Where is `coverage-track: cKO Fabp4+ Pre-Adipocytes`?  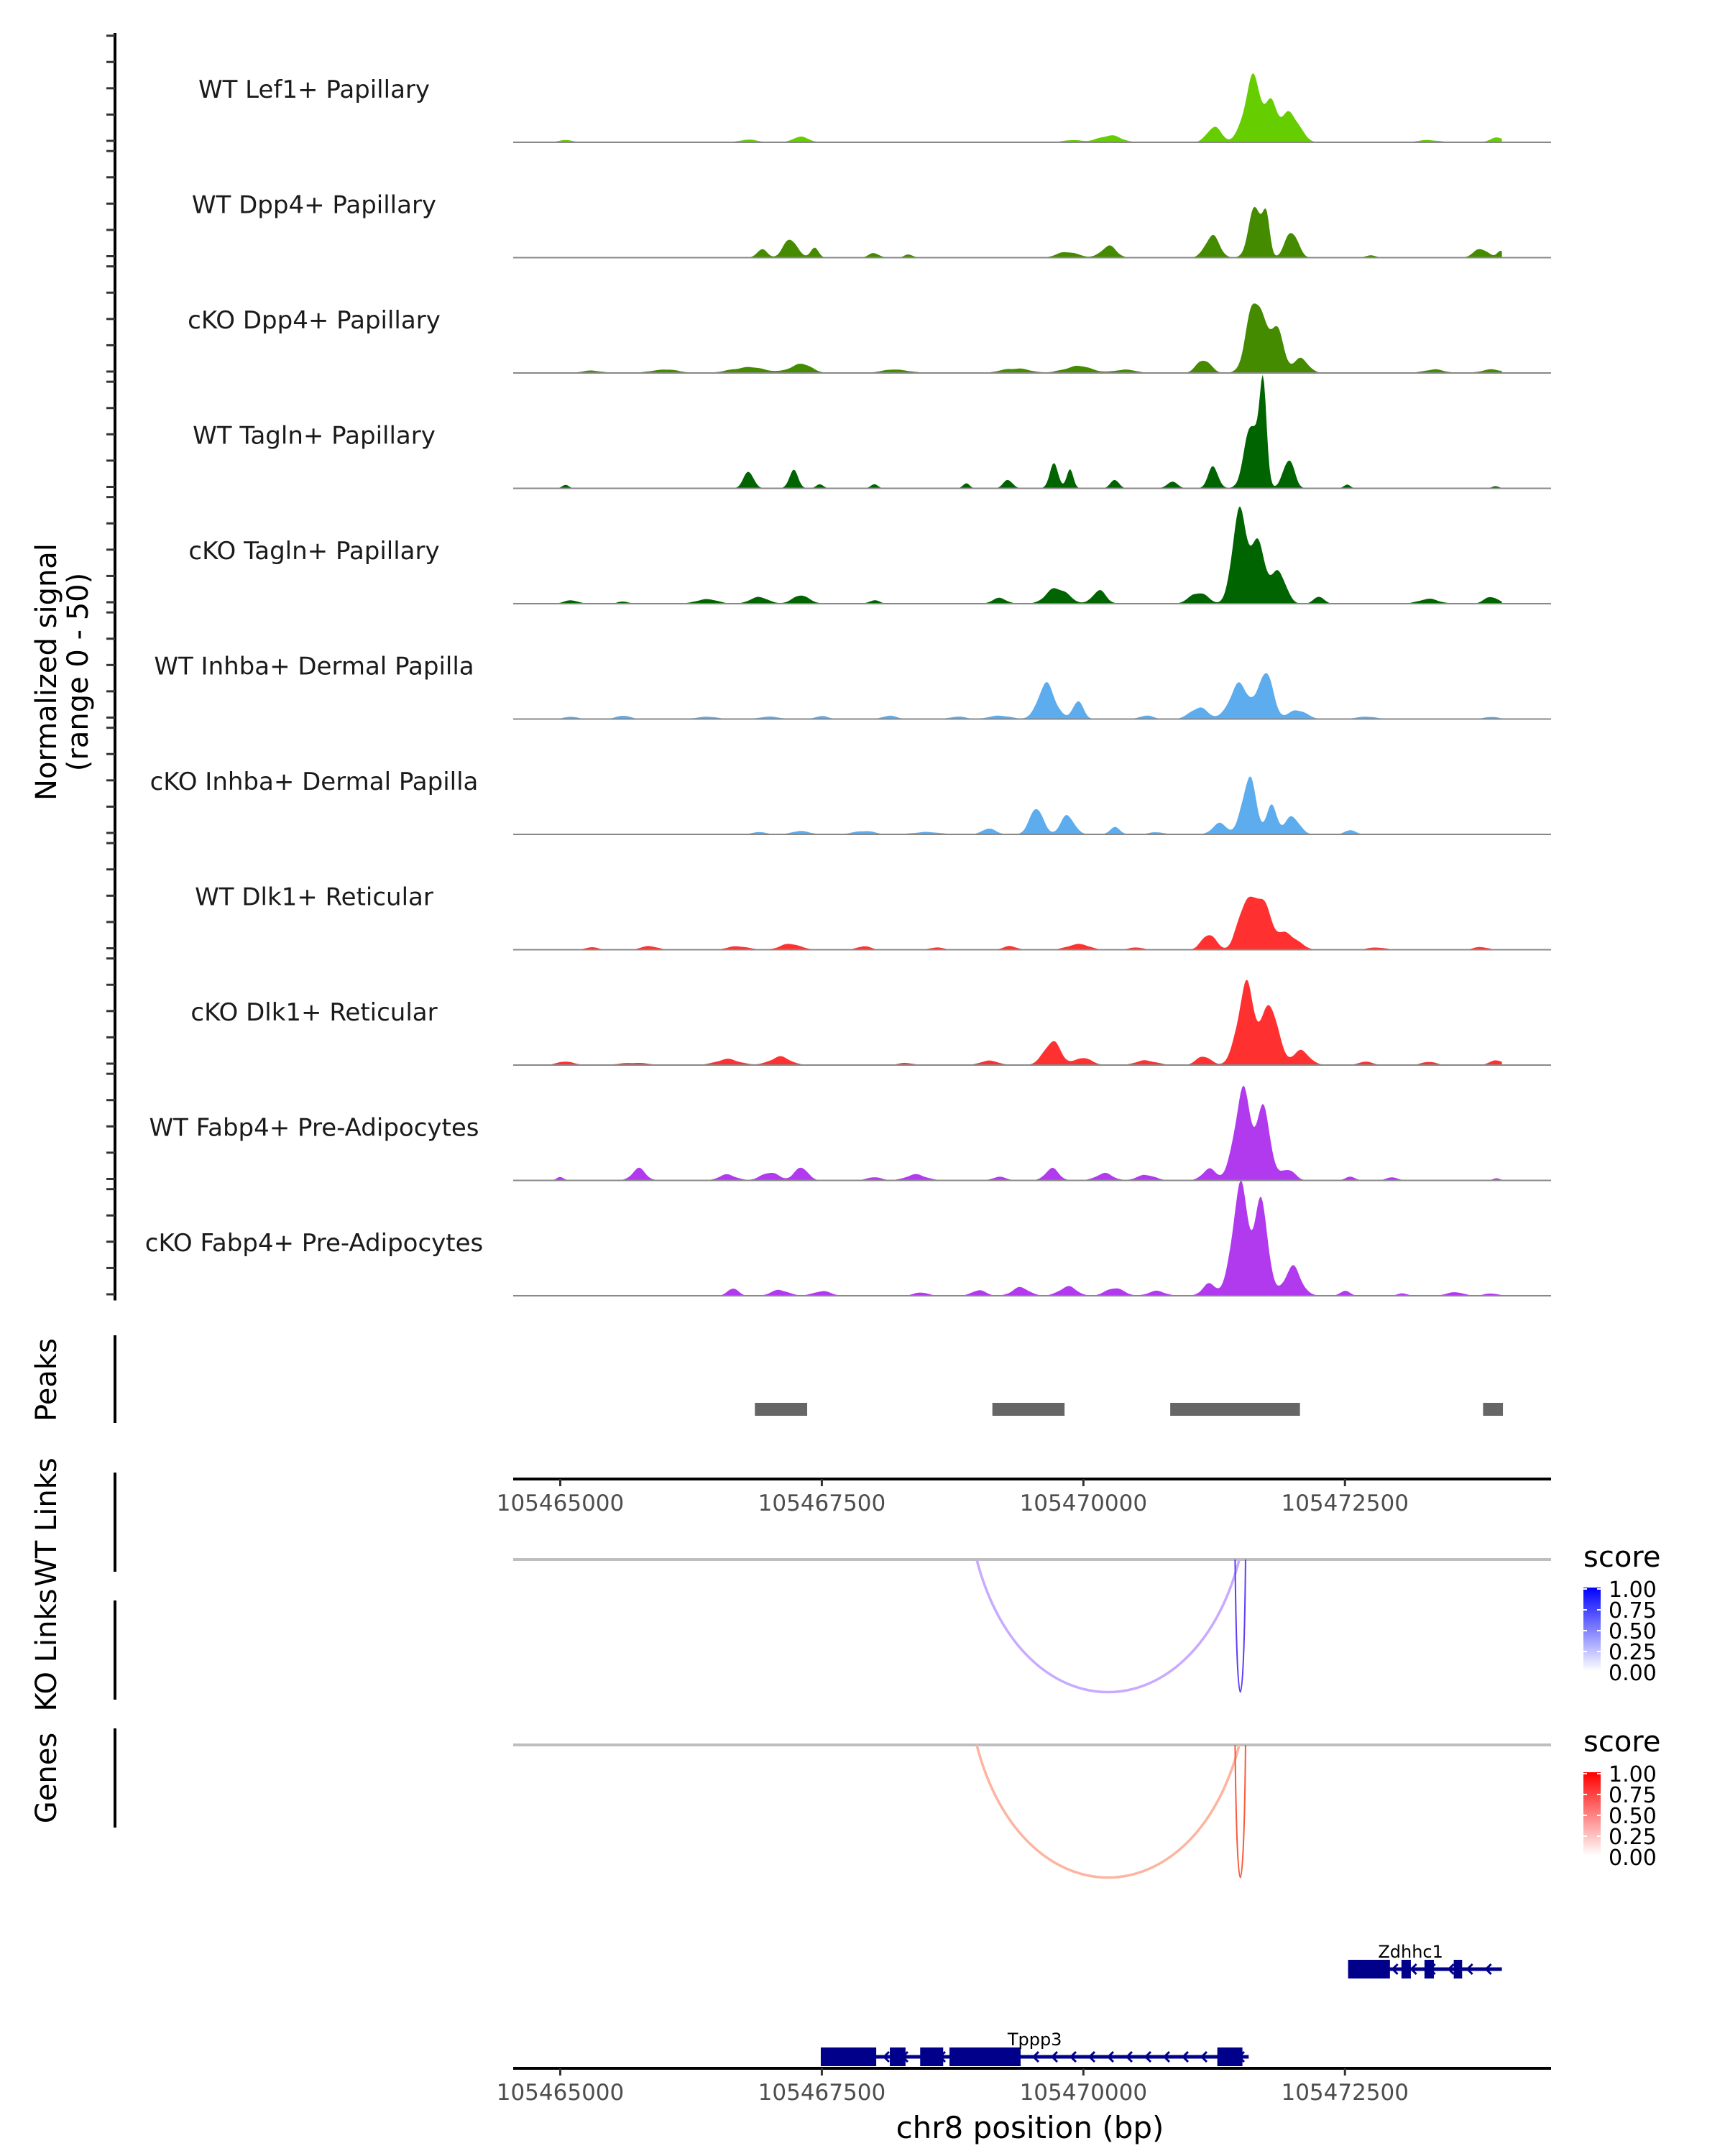 coverage-track: cKO Fabp4+ Pre-Adipocytes is located at coordinates (848, 1239).